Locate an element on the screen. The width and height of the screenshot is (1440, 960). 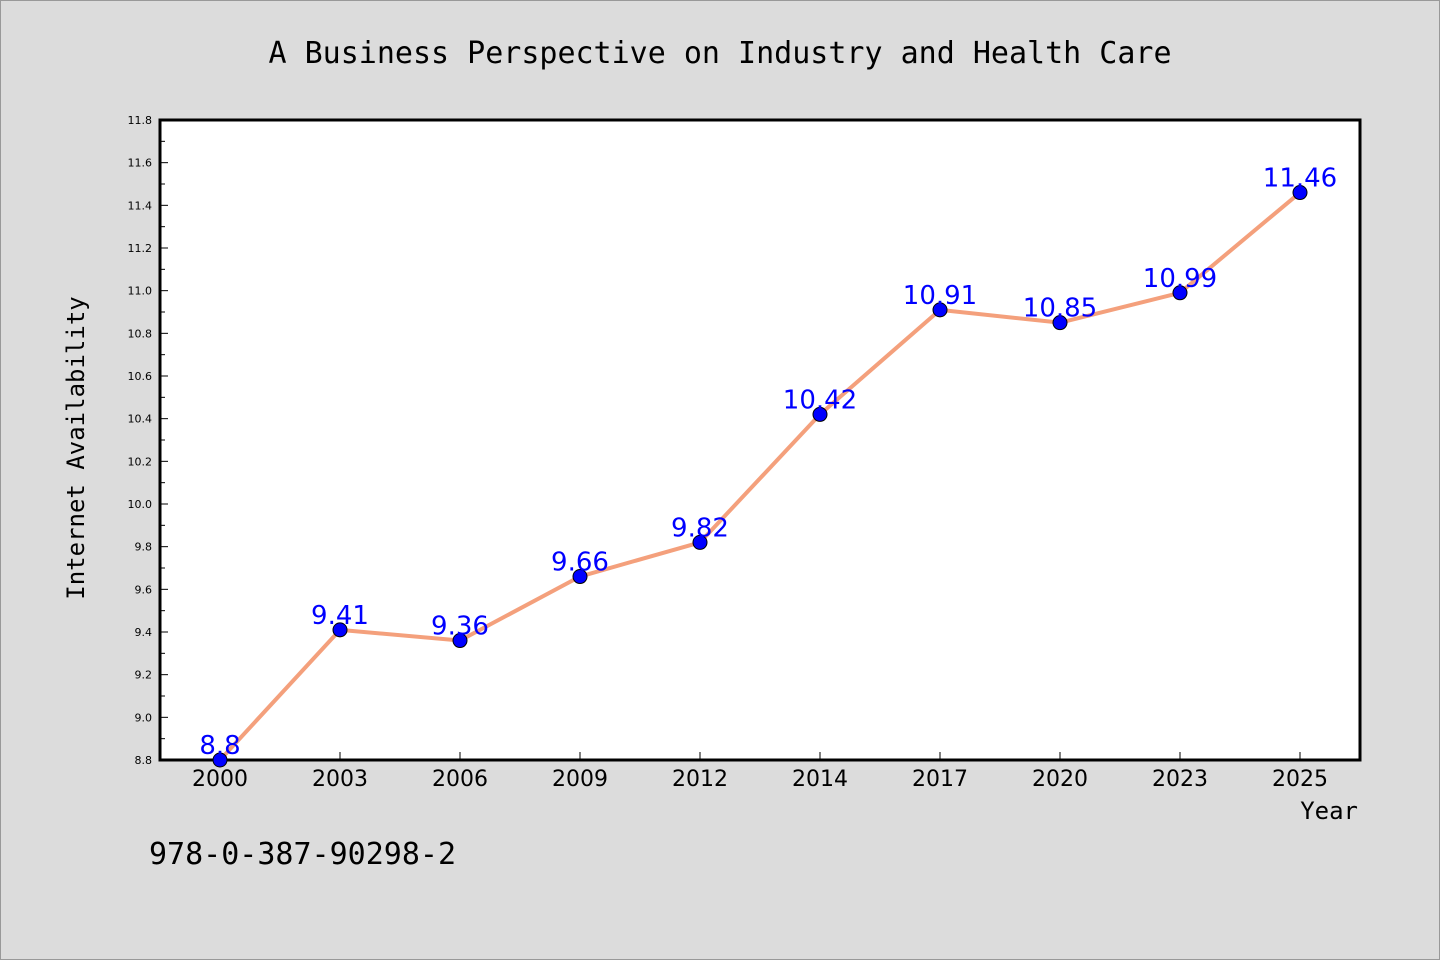
x-tick-label: 2006 is located at coordinates (460, 779).